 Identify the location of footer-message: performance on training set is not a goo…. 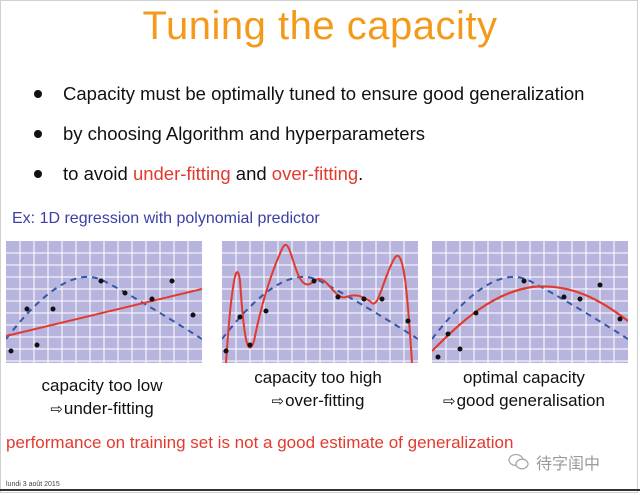
(260, 442).